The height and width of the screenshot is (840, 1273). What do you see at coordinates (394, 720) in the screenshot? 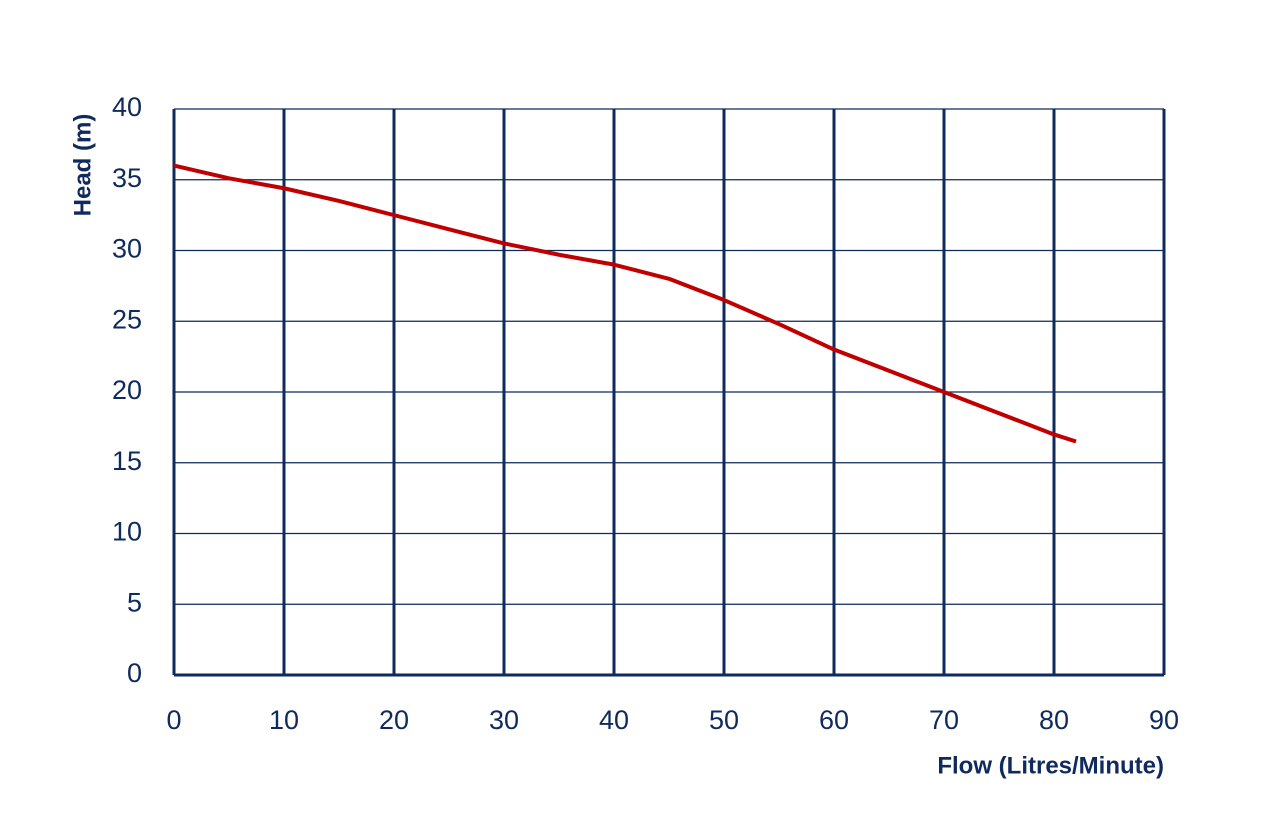
I see `x-tick-label: 20` at bounding box center [394, 720].